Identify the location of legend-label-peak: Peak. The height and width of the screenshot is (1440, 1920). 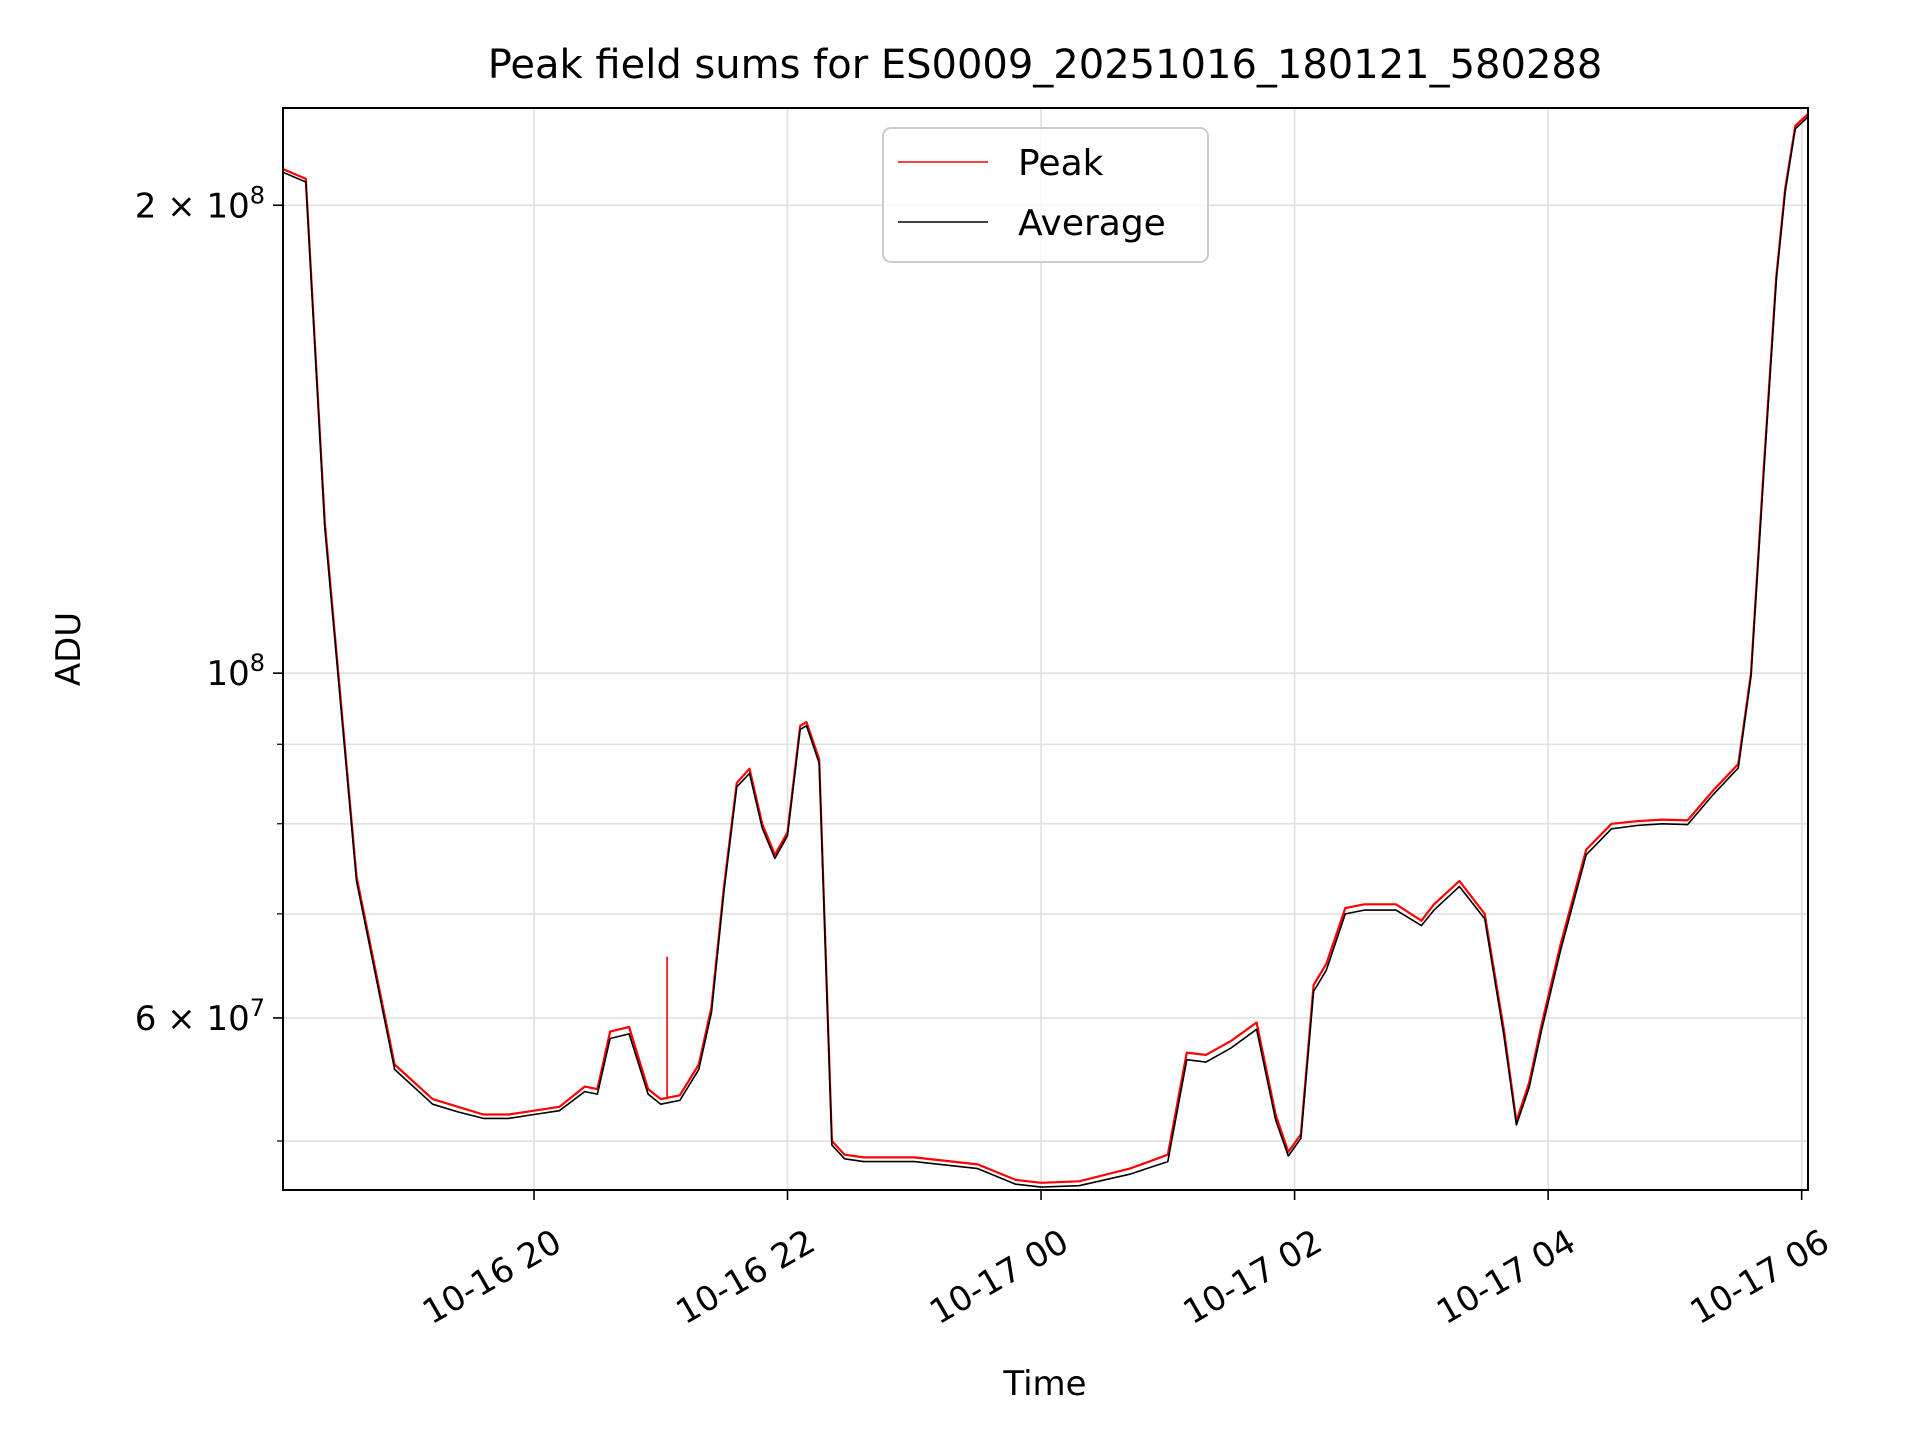
(1061, 163).